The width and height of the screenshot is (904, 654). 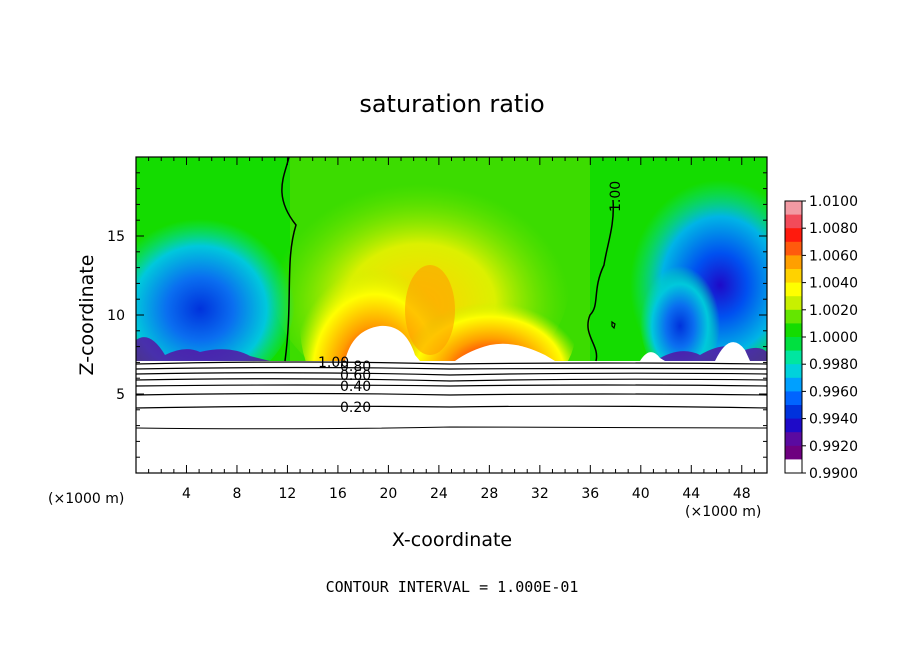 I want to click on x-tick-label: 12, so click(x=288, y=494).